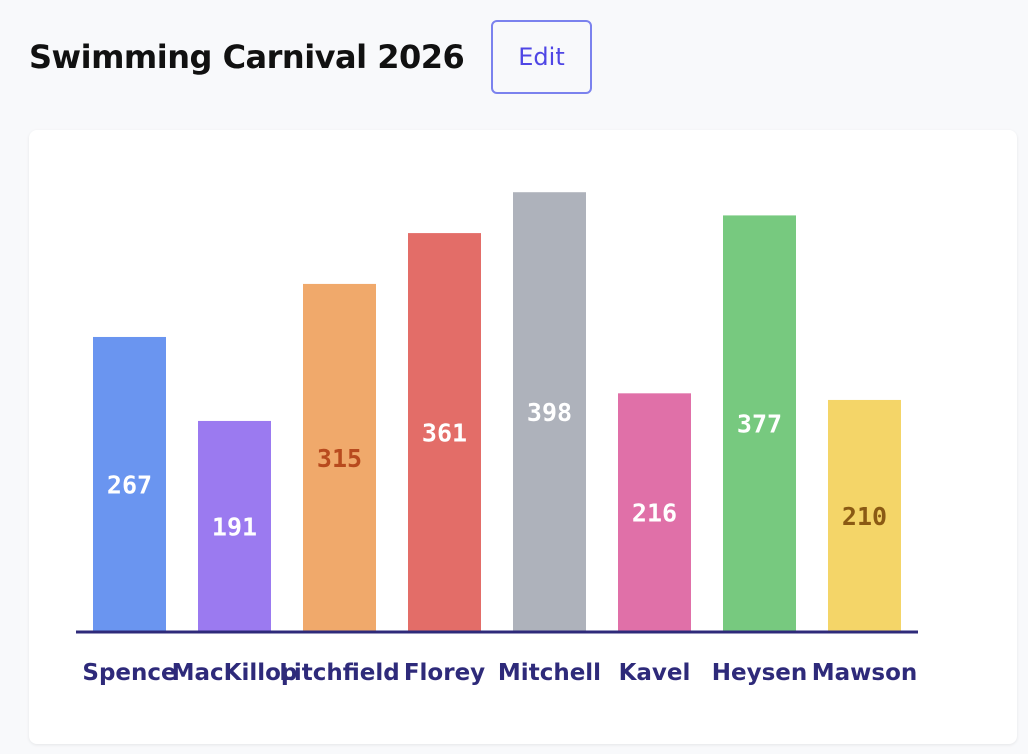  I want to click on data-label: 377, so click(759, 424).